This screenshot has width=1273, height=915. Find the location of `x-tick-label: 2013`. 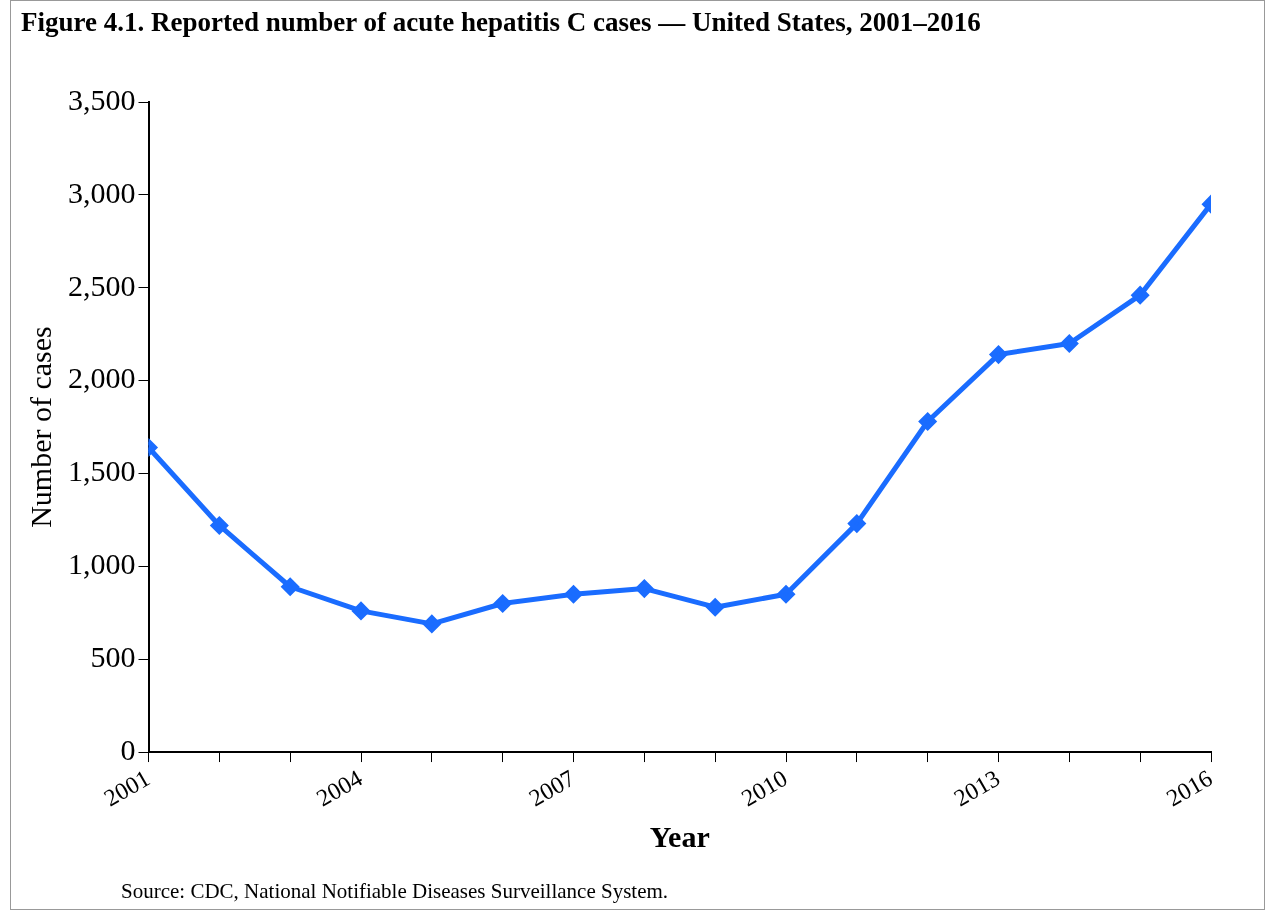

x-tick-label: 2013 is located at coordinates (977, 788).